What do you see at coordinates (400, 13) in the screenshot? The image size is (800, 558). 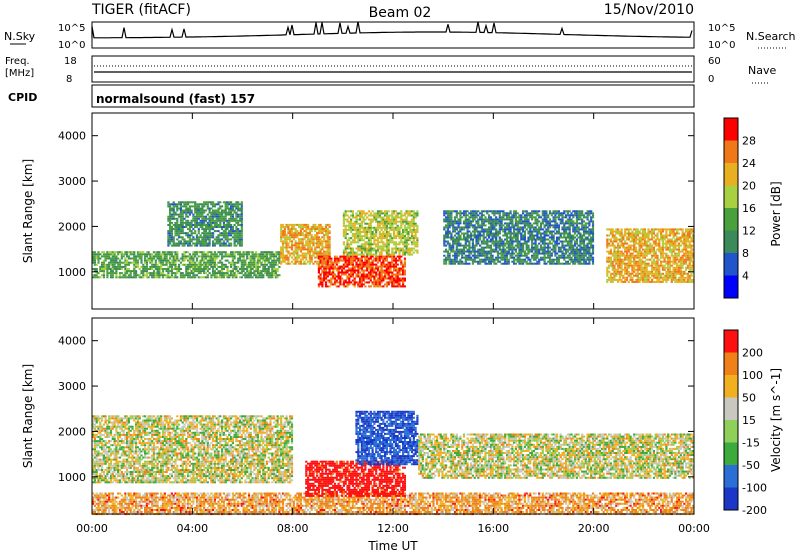 I see `beam-title: Beam 02` at bounding box center [400, 13].